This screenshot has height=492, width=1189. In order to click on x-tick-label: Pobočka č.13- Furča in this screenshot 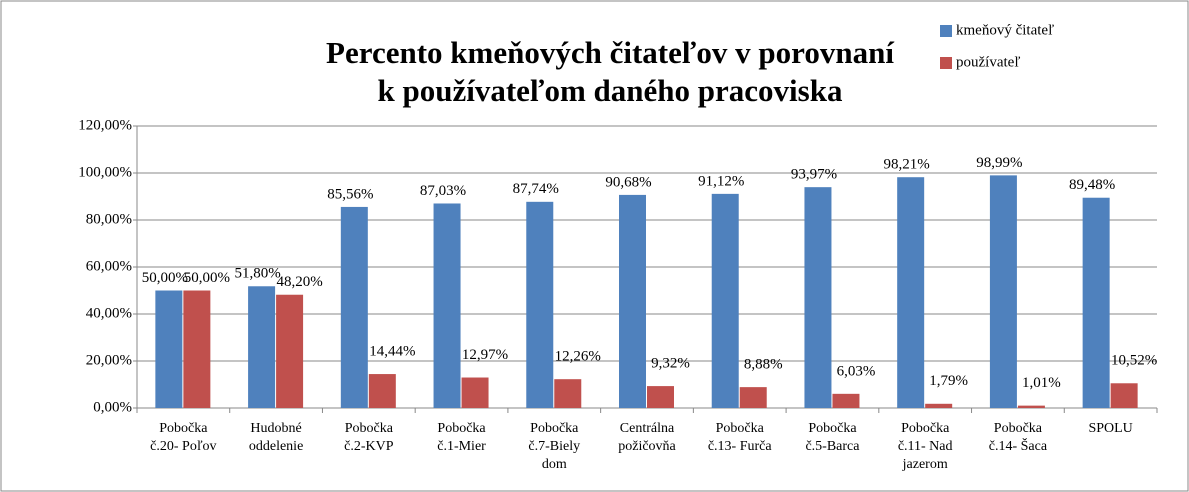, I will do `click(739, 437)`.